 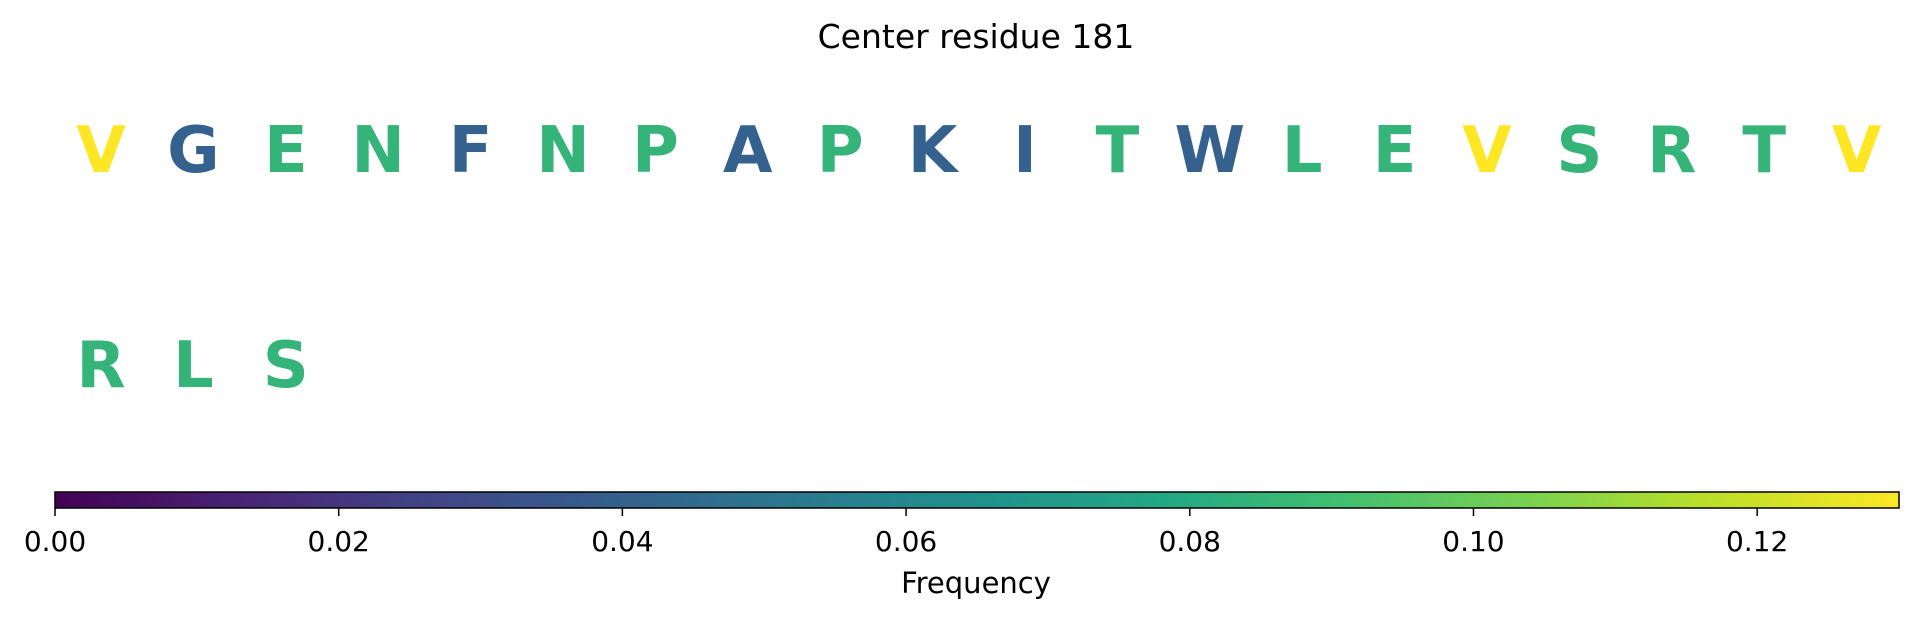 What do you see at coordinates (471, 151) in the screenshot?
I see `residue-letter: F` at bounding box center [471, 151].